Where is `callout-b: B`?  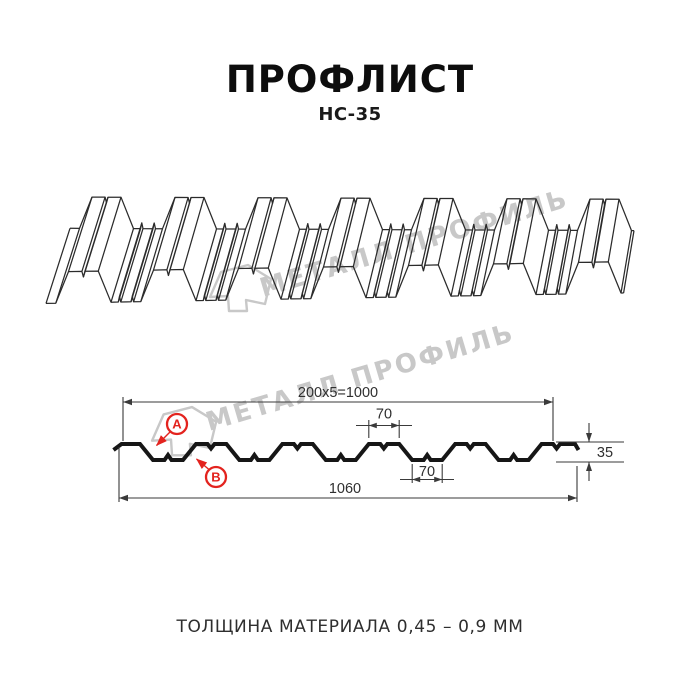 callout-b: B is located at coordinates (211, 473).